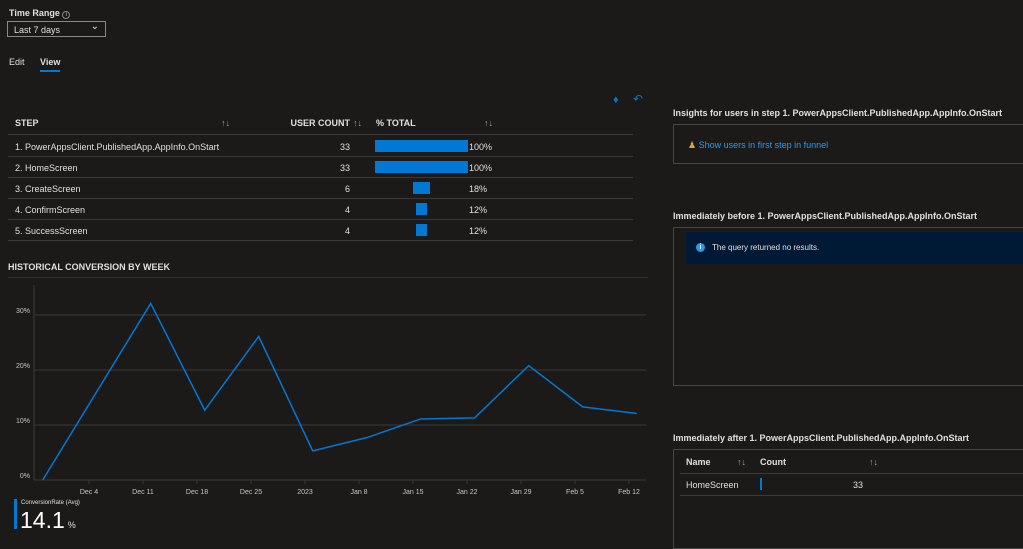 This screenshot has width=1023, height=549. What do you see at coordinates (358, 492) in the screenshot?
I see `x-tick-label: Jan 8` at bounding box center [358, 492].